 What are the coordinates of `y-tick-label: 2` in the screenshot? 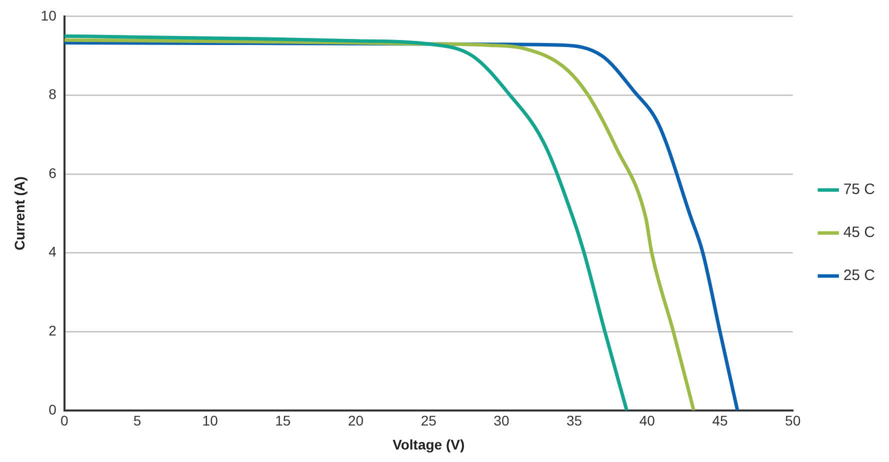 It's located at (52, 330).